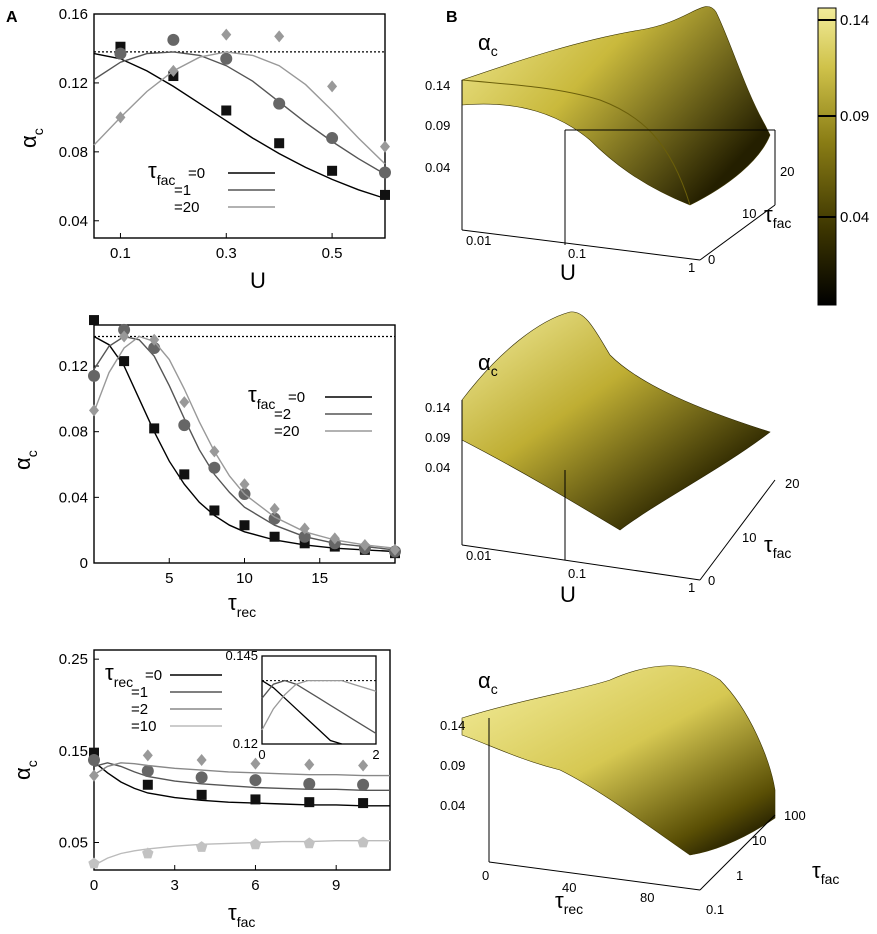 The height and width of the screenshot is (934, 877). Describe the element at coordinates (261, 397) in the screenshot. I see `A2-legend-title: τfac` at that location.